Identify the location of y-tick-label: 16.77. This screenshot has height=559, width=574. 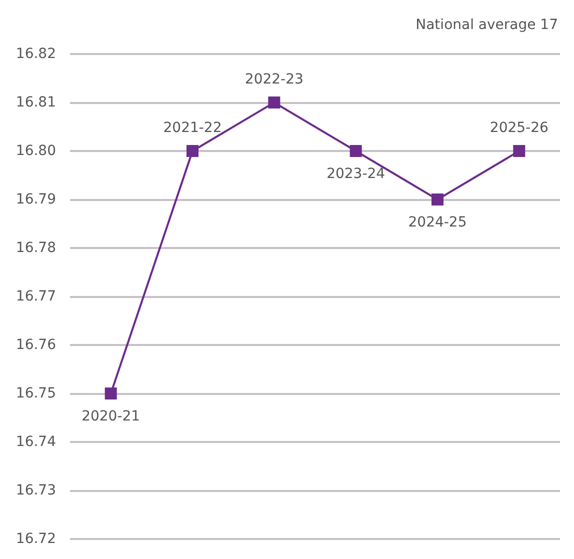
(36, 296).